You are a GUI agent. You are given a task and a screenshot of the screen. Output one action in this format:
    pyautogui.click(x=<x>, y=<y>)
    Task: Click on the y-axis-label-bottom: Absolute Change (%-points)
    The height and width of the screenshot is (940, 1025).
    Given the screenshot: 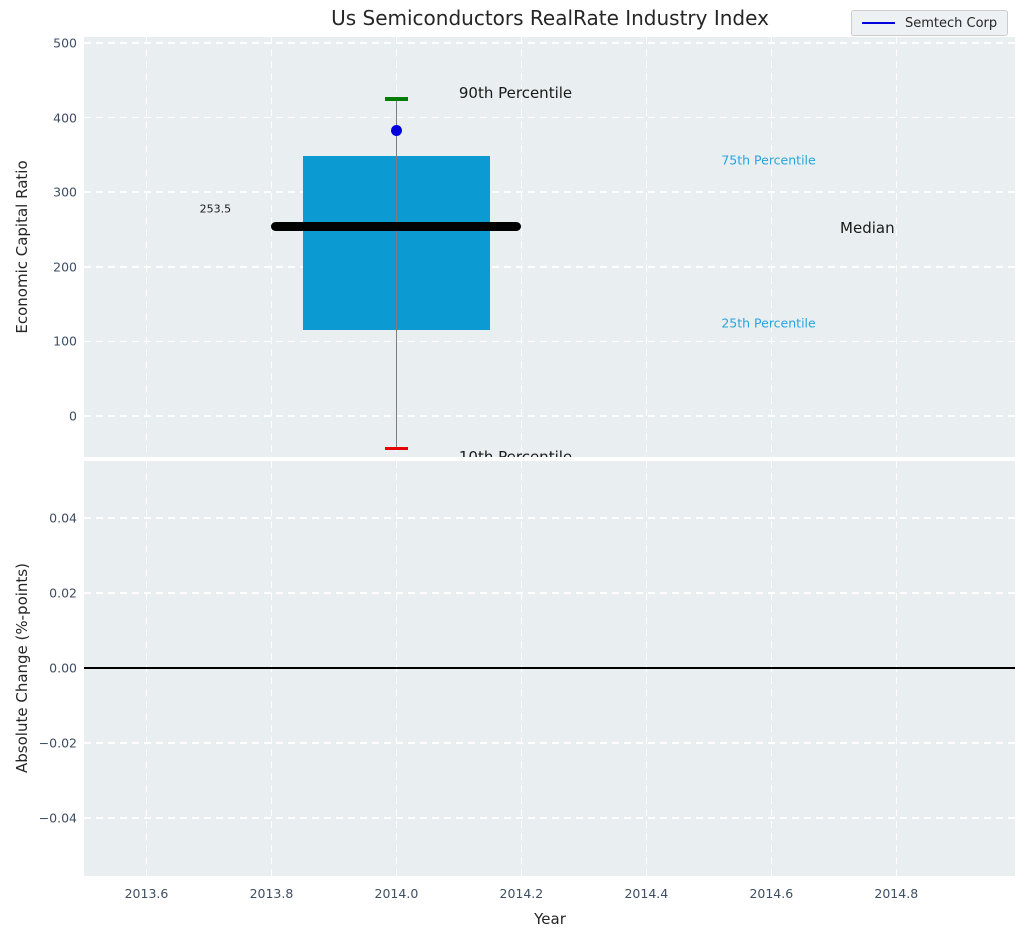 What is the action you would take?
    pyautogui.click(x=22, y=668)
    